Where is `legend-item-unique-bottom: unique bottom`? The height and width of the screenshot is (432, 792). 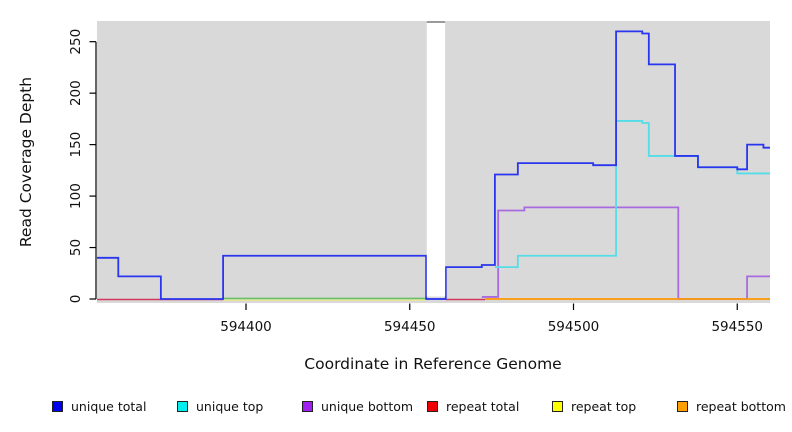 legend-item-unique-bottom: unique bottom is located at coordinates (364, 406).